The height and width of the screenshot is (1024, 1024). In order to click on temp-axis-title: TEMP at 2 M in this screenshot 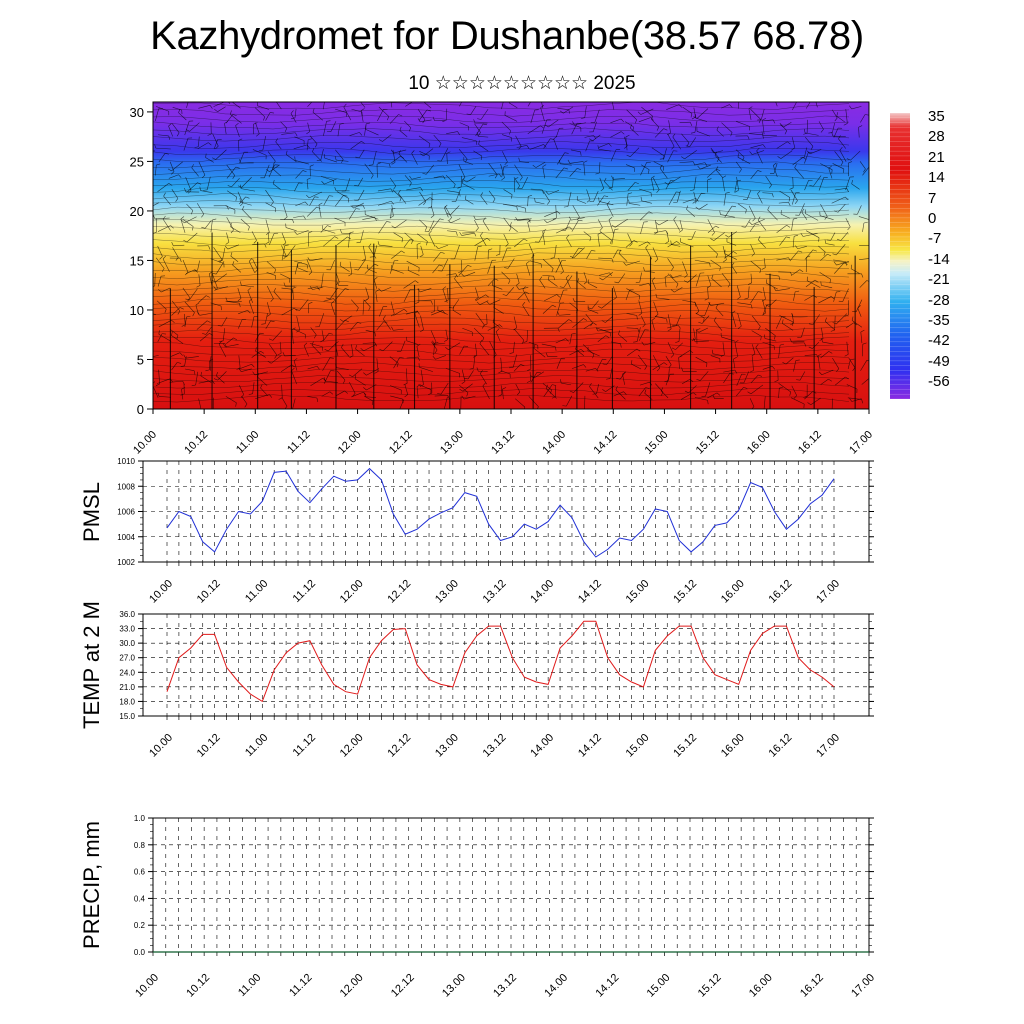, I will do `click(91, 665)`.